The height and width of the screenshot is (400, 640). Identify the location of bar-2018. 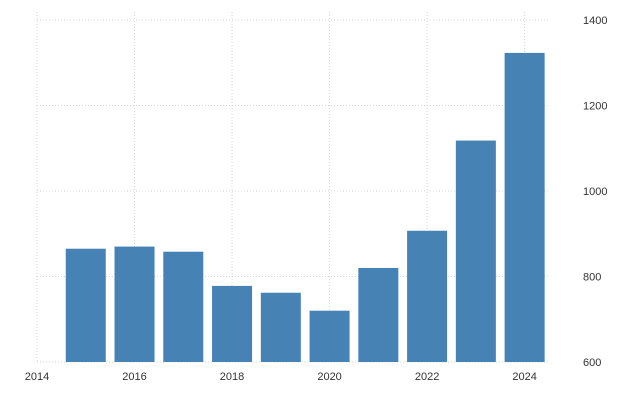
(232, 323).